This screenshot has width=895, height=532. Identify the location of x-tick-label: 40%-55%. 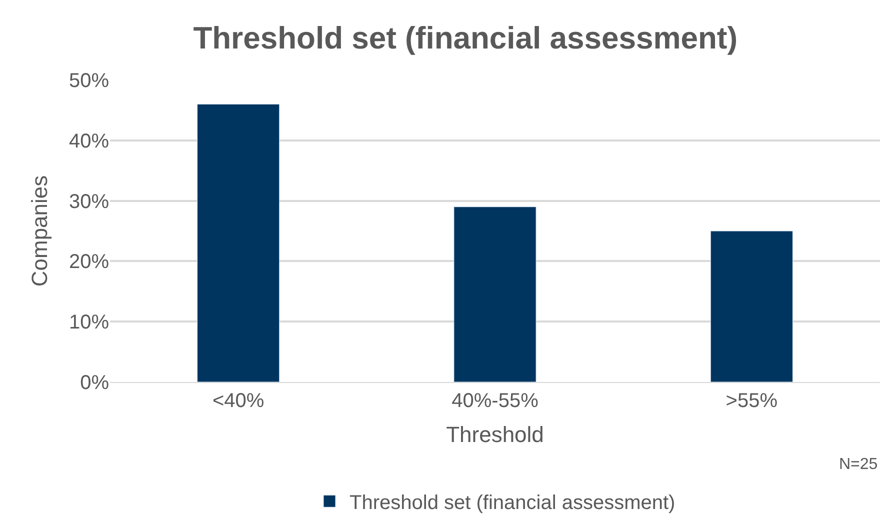
(495, 401).